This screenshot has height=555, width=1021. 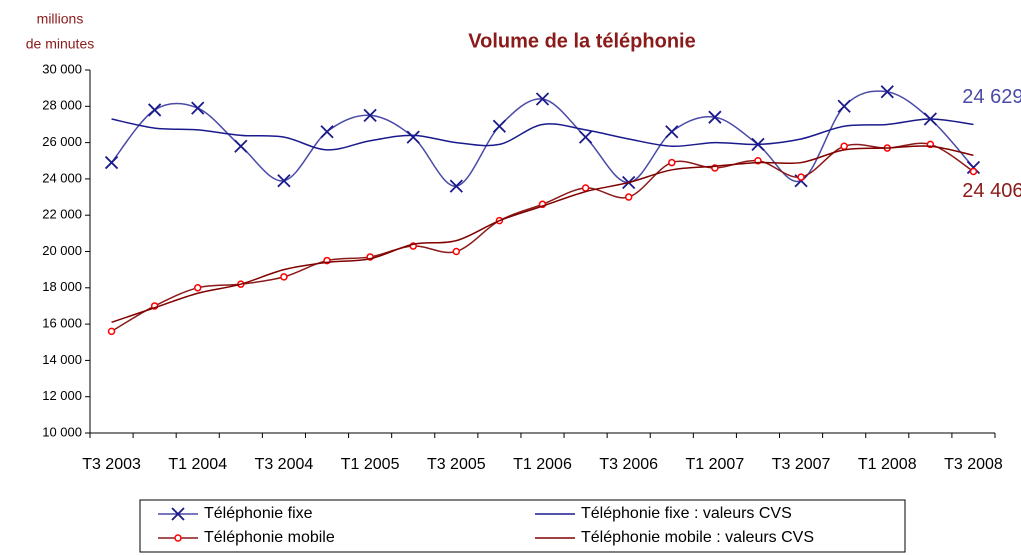 I want to click on y-tick-label: 14 000, so click(x=62, y=359).